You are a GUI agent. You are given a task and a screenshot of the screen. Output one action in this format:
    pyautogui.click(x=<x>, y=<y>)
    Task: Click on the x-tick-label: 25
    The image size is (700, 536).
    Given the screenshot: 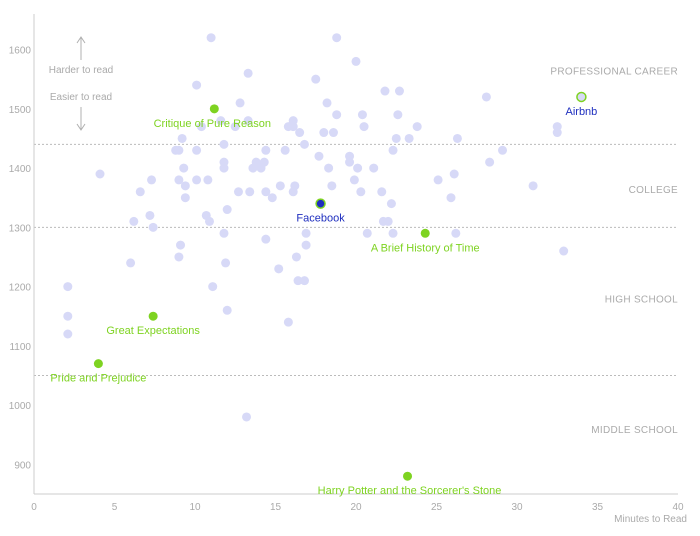 What is the action you would take?
    pyautogui.click(x=437, y=507)
    